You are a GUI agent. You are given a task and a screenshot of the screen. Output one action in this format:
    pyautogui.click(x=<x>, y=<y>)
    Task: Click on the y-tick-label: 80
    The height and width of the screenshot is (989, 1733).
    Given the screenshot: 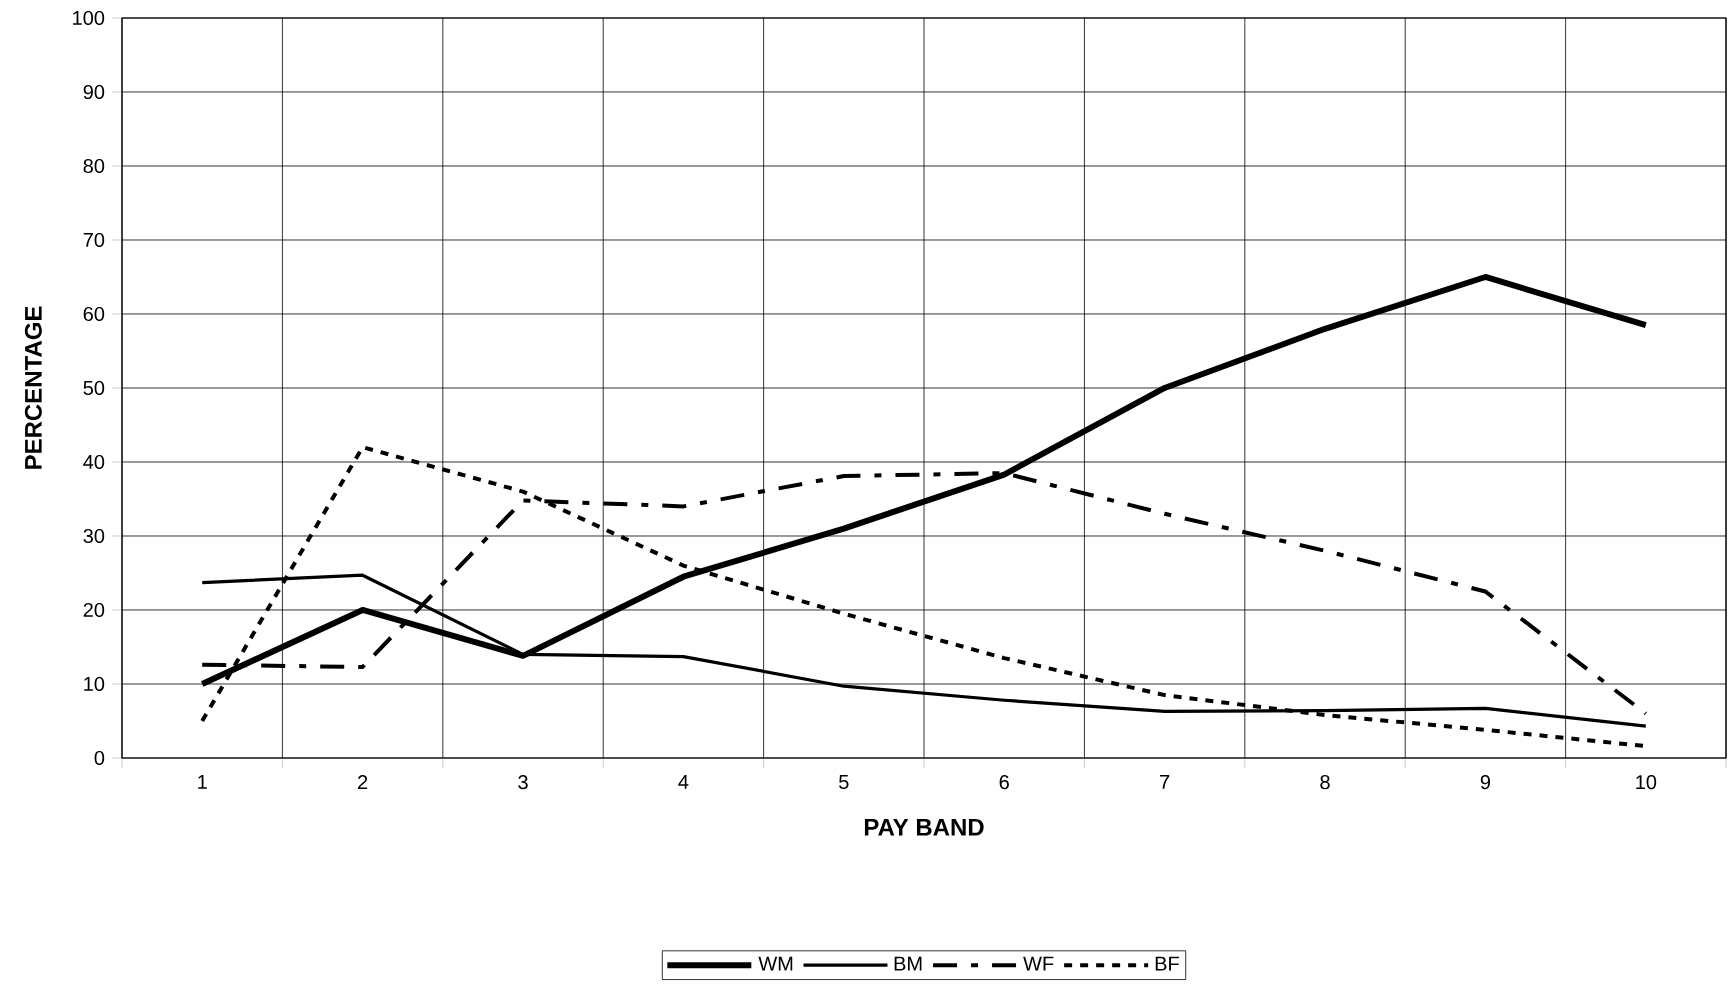 What is the action you would take?
    pyautogui.click(x=94, y=166)
    